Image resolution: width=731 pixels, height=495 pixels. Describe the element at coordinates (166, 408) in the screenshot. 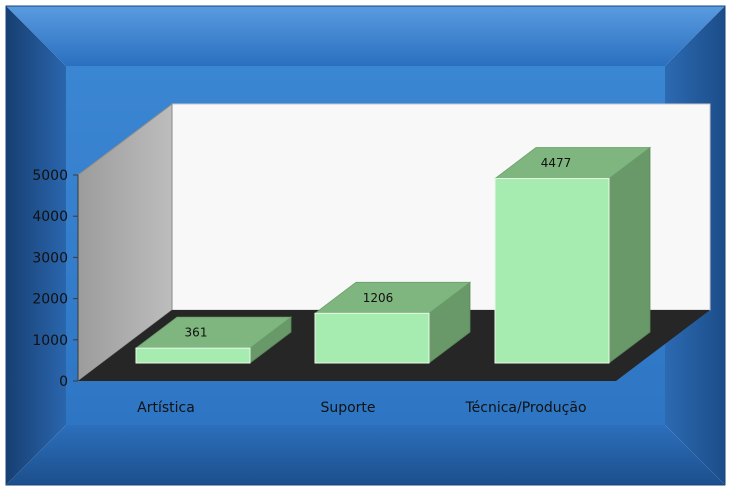

I see `x-category-label: Artística` at that location.